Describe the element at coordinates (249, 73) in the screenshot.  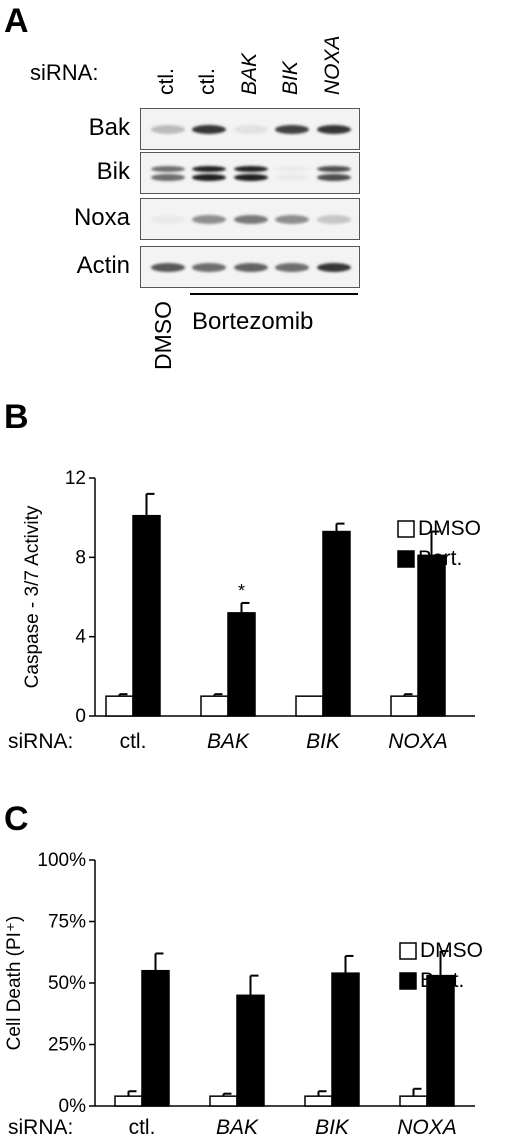
I see `lane-label-2: BAK` at that location.